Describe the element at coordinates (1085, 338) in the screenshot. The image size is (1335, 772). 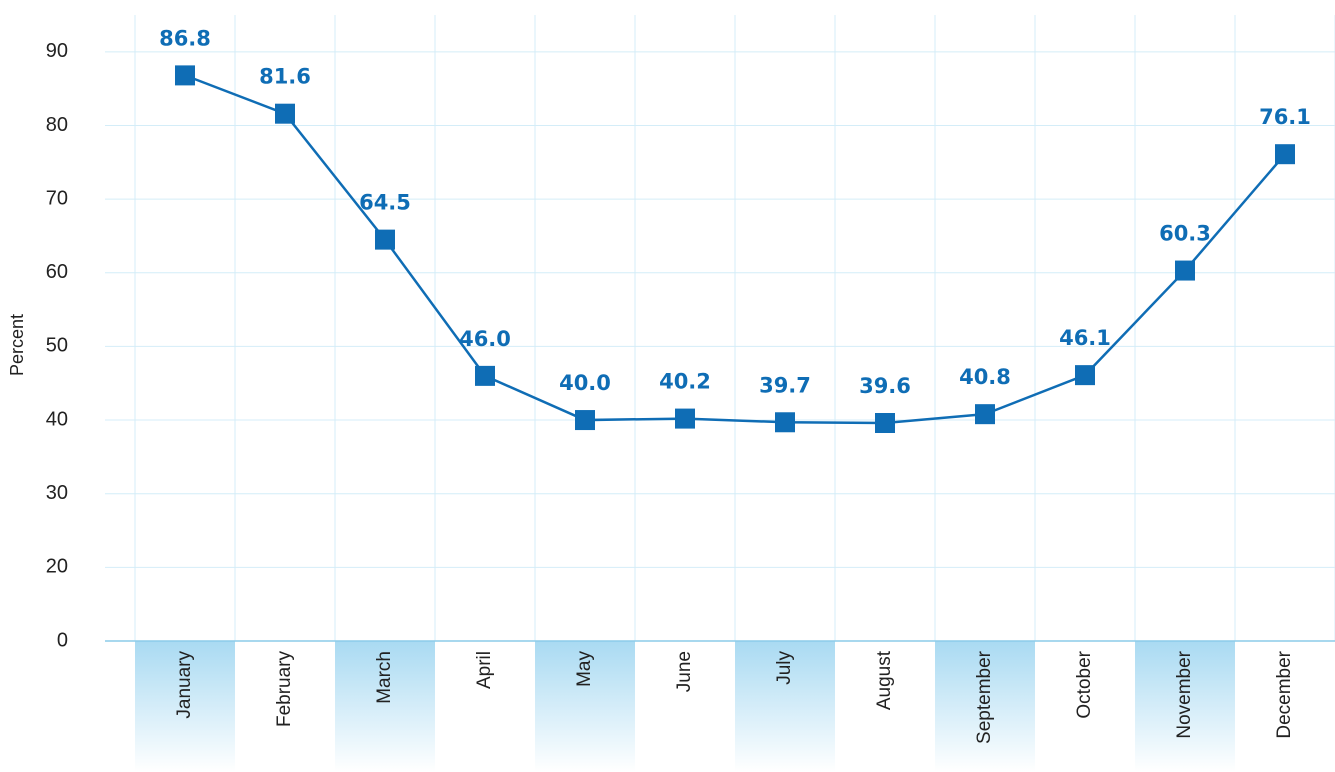
I see `data-label: 46.1` at that location.